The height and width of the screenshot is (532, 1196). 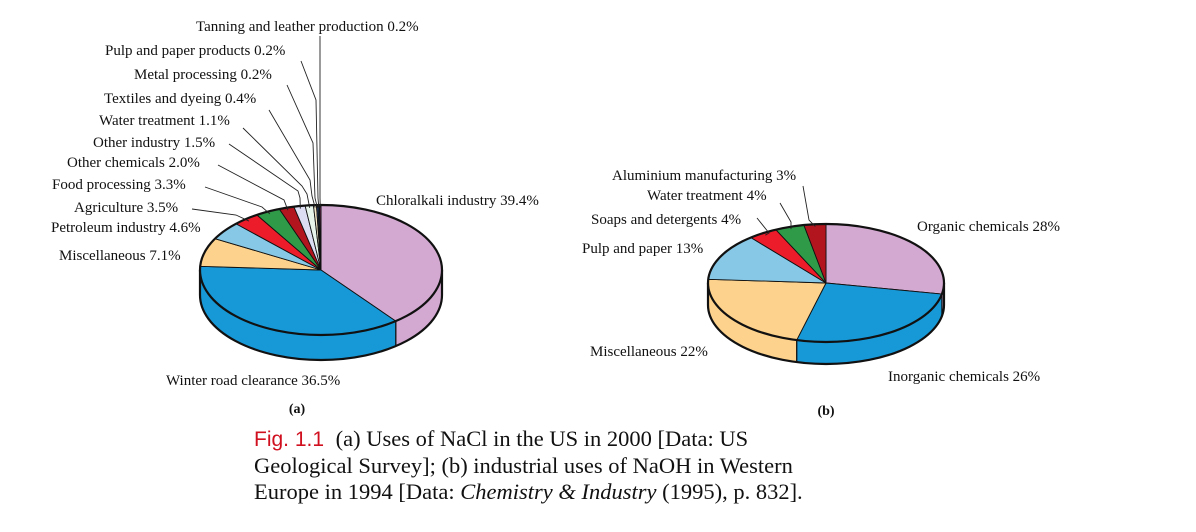 I want to click on slice-label: Petroleum industry 4.6%, so click(x=126, y=228).